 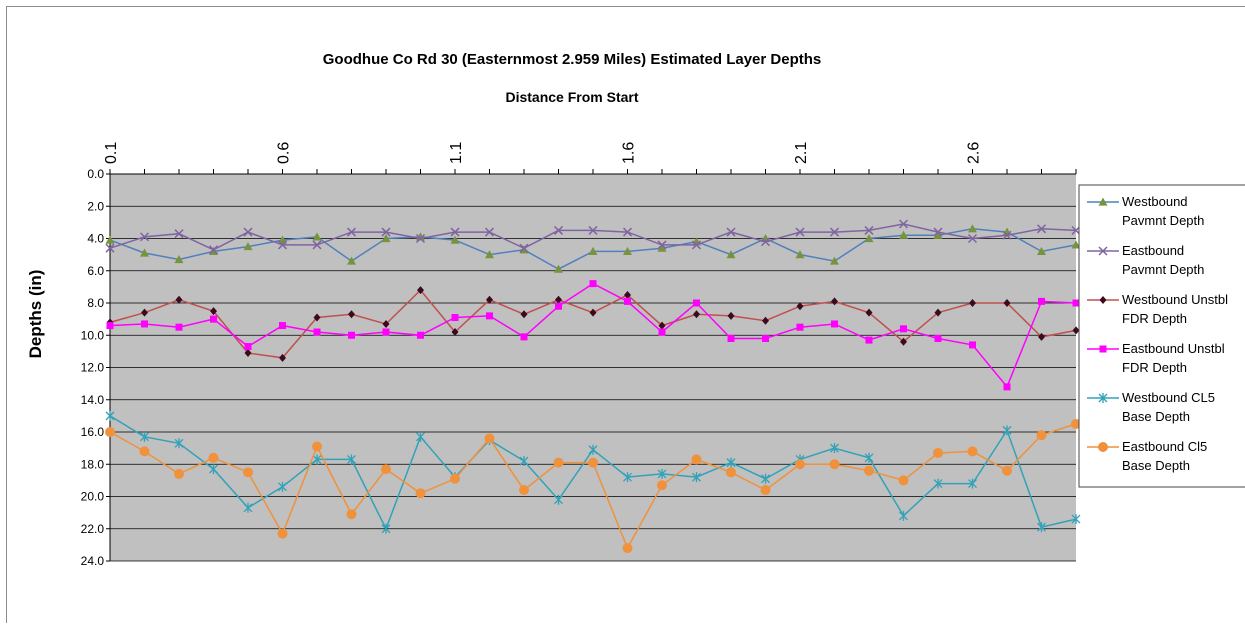 I want to click on legend-label: Westbound CL5, so click(x=1168, y=397).